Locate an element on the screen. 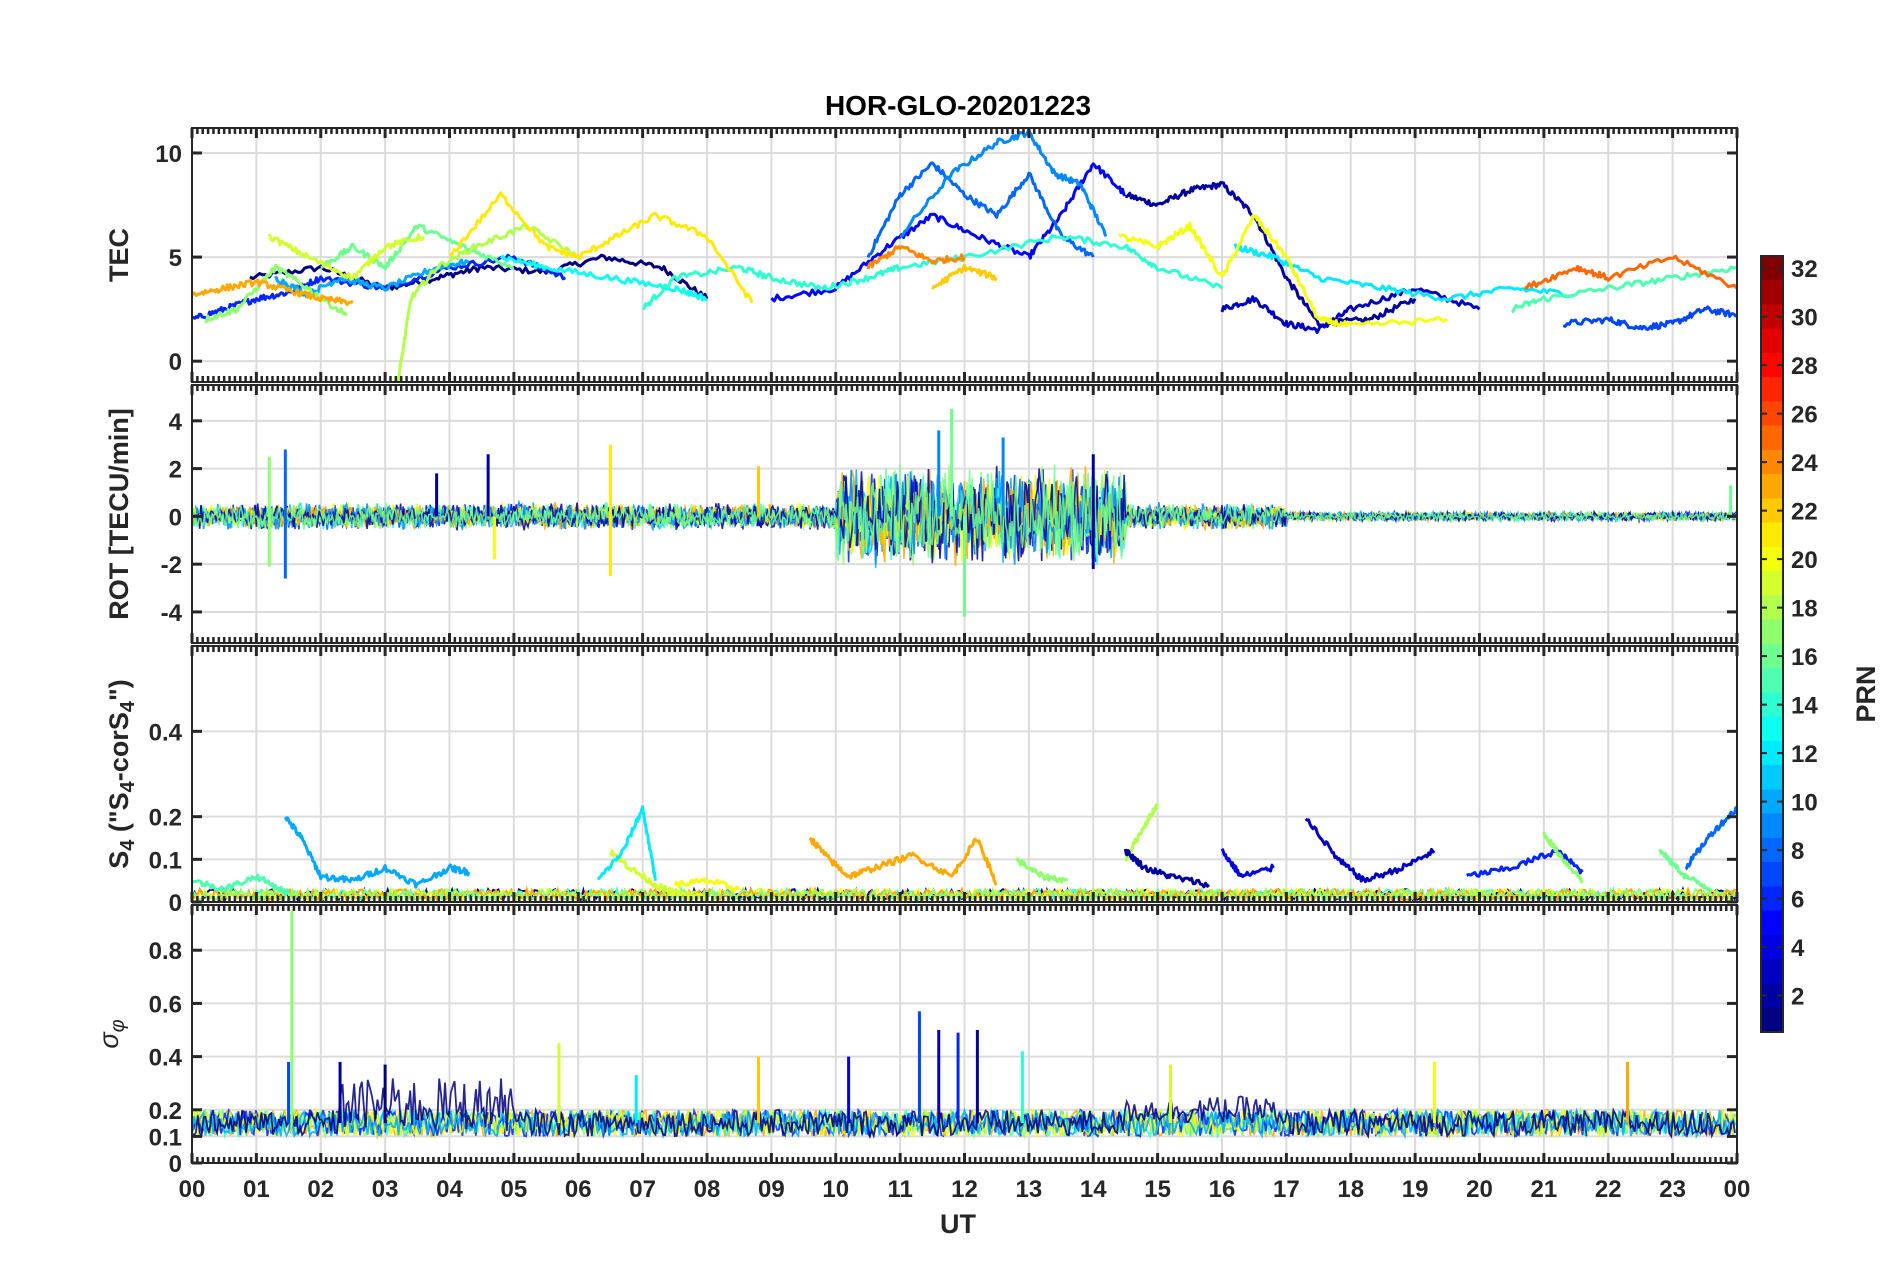  x-tick-label: 01 is located at coordinates (256, 1189).